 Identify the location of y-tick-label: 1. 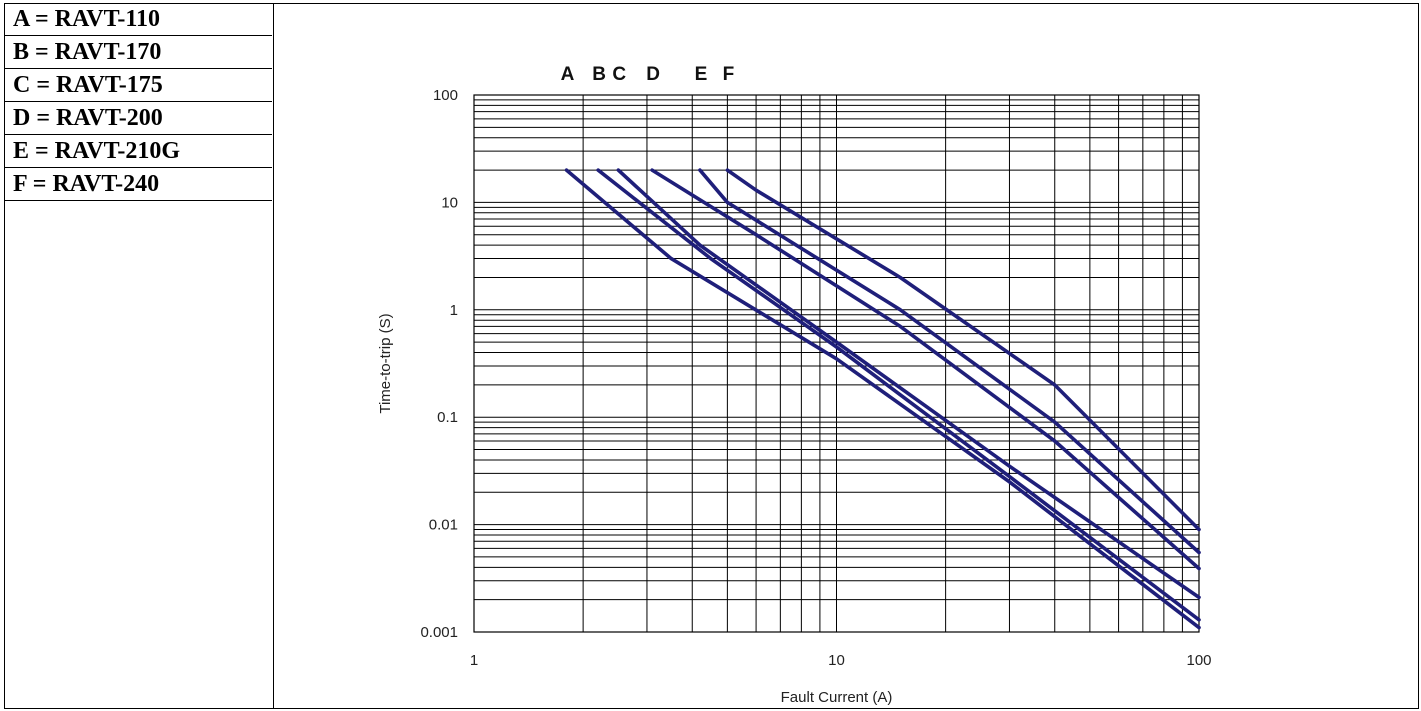
(454, 310).